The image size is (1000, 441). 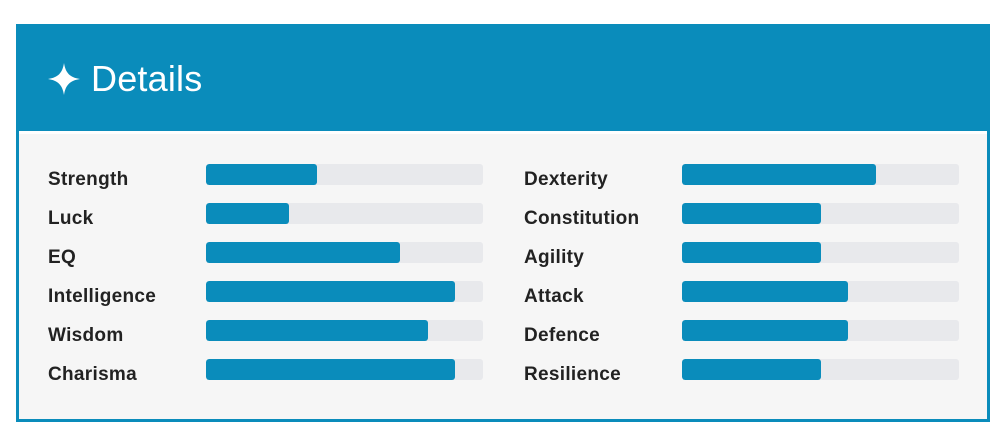 I want to click on stat-row: Strength, so click(x=268, y=179).